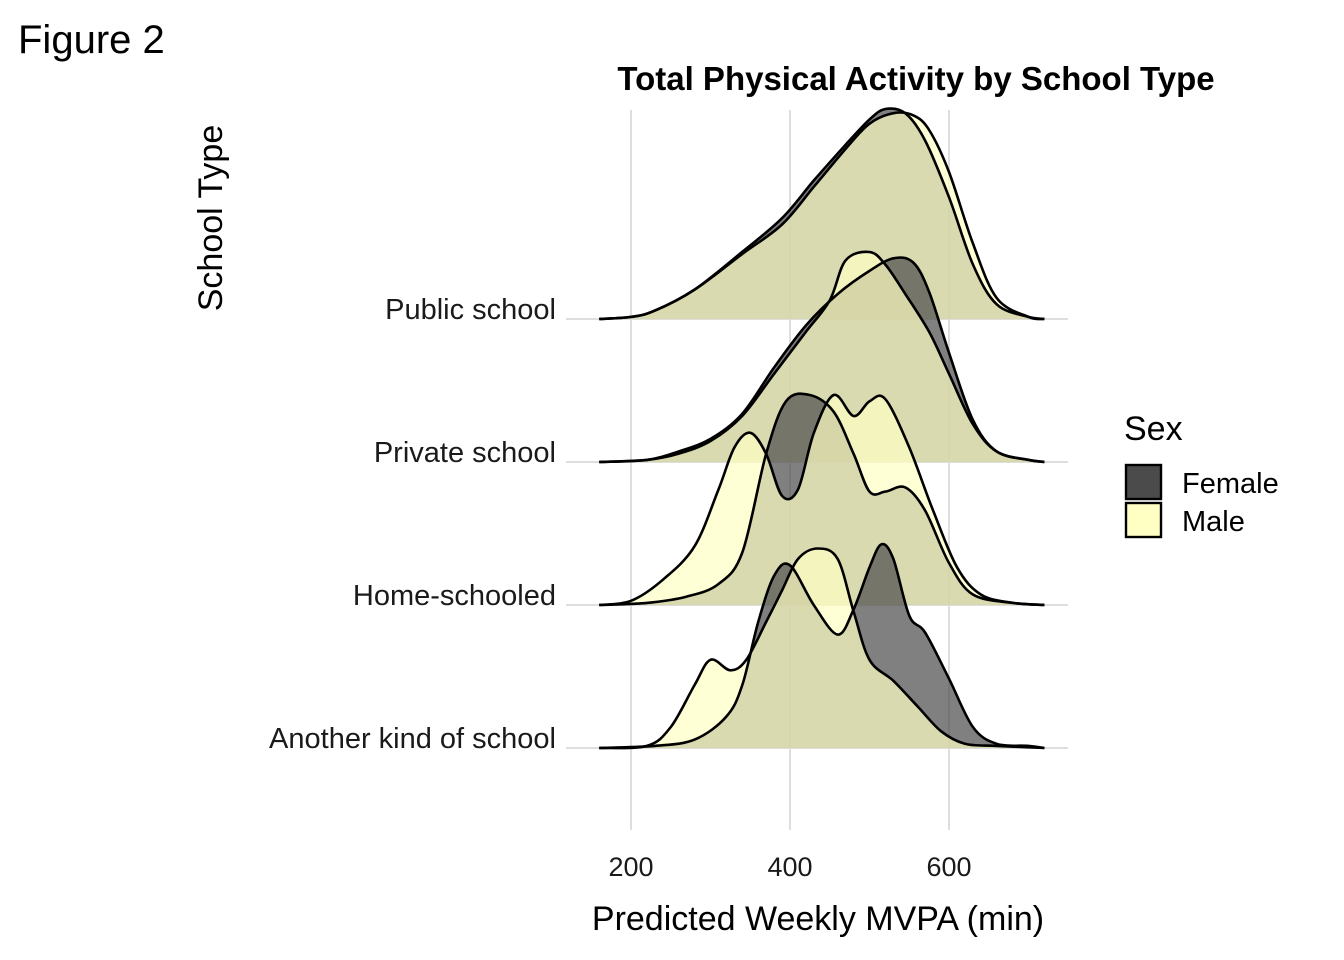 The width and height of the screenshot is (1344, 960). Describe the element at coordinates (630, 867) in the screenshot. I see `x-tick-label-200: 200` at that location.